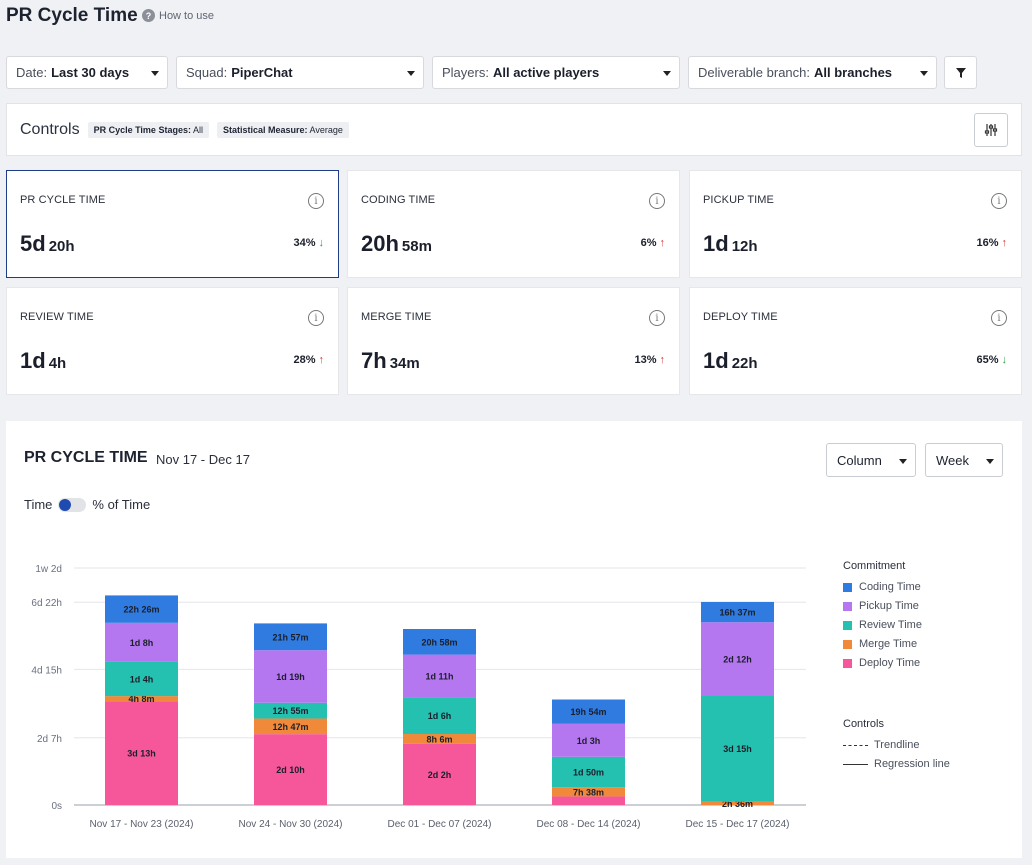 This screenshot has width=1032, height=865. Describe the element at coordinates (374, 360) in the screenshot. I see `metric-value-major: 7h` at that location.